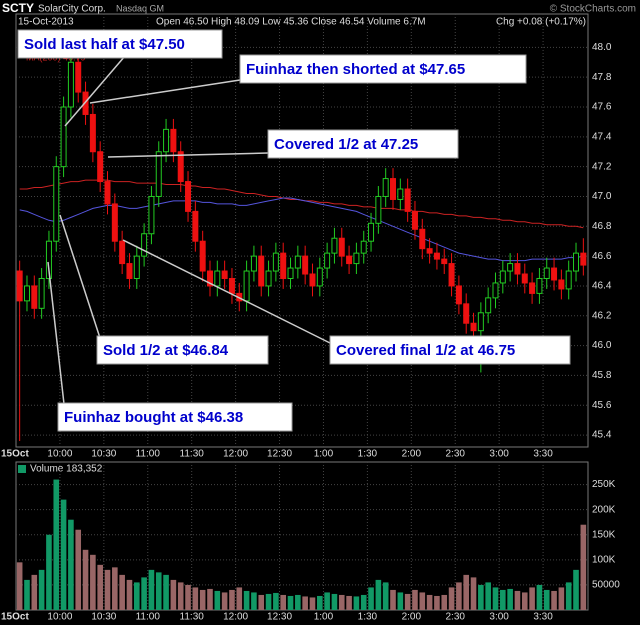 Image resolution: width=640 pixels, height=625 pixels. What do you see at coordinates (355, 69) in the screenshot?
I see `annotation-text: Fuinhaz then shorted at $47.65` at bounding box center [355, 69].